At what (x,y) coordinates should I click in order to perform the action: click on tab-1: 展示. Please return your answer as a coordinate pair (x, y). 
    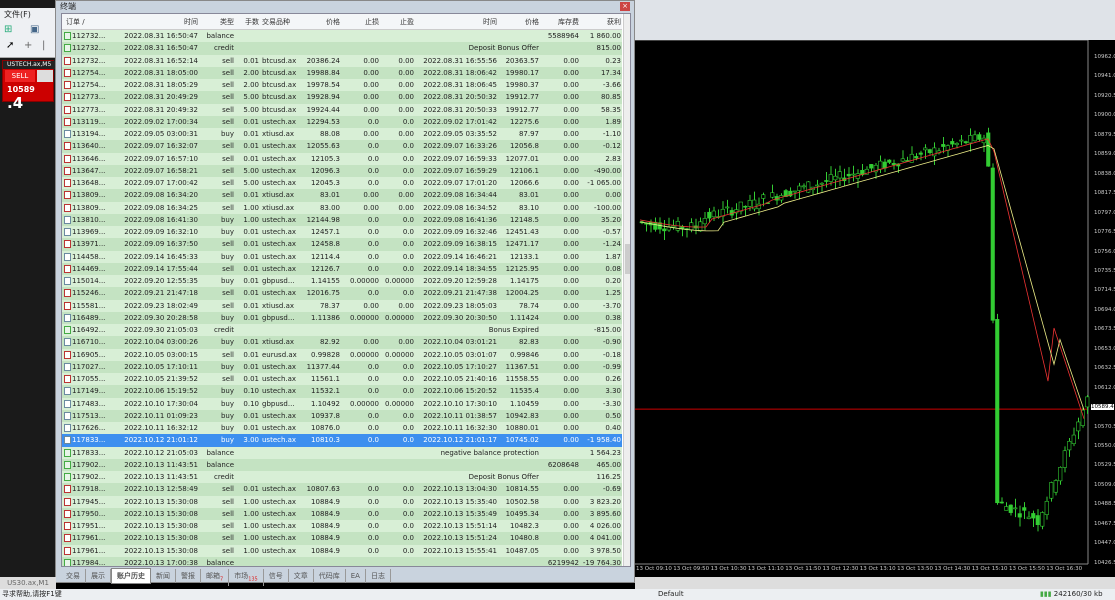
    Looking at the image, I should click on (98, 576).